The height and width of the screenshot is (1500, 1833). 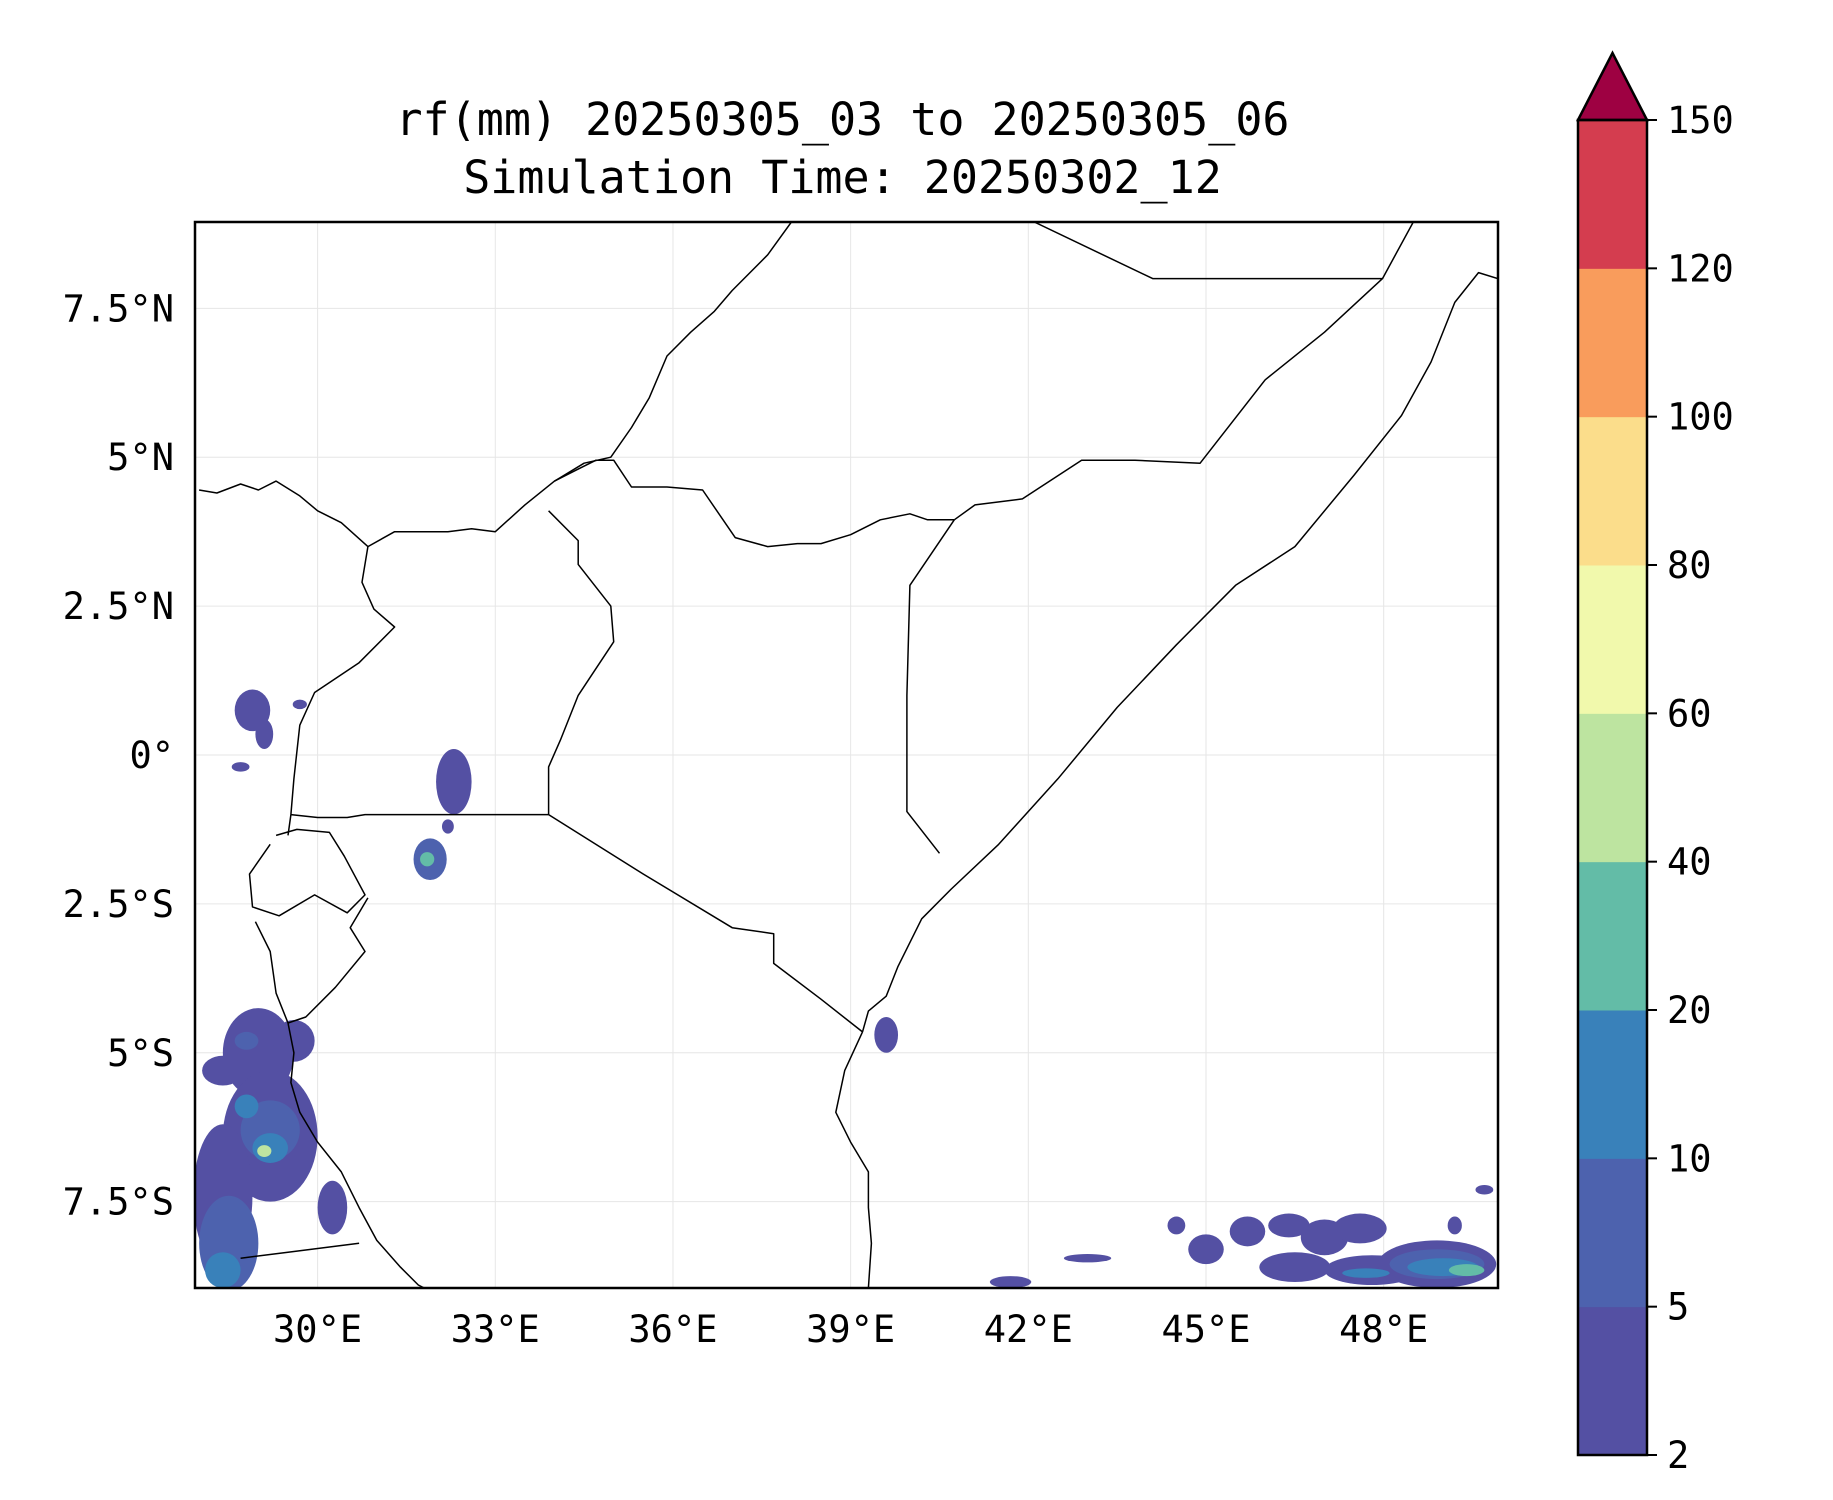 I want to click on longitude-axis: 30°E 33°E 36°E 39°E 42°E 45°E 48°E, so click(x=850, y=1329).